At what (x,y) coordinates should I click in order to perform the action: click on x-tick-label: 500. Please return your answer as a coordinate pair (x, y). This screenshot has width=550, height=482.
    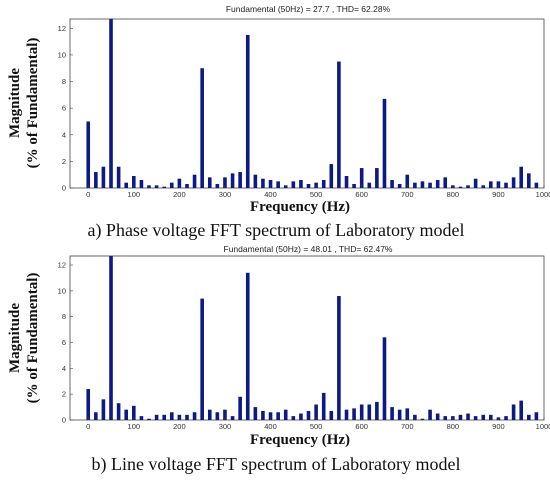
    Looking at the image, I should click on (316, 426).